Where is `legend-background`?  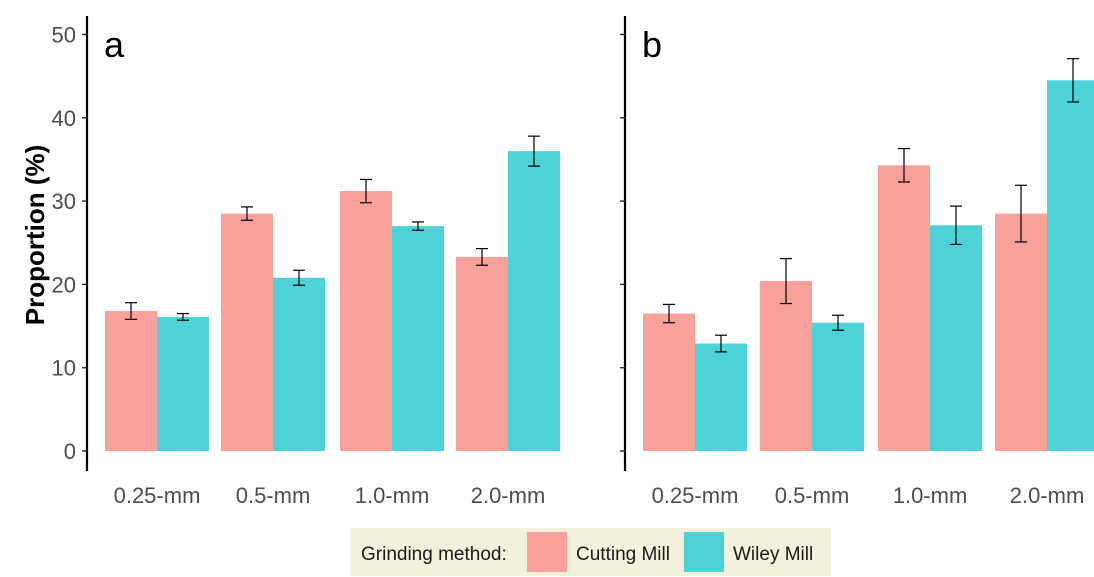 legend-background is located at coordinates (591, 552).